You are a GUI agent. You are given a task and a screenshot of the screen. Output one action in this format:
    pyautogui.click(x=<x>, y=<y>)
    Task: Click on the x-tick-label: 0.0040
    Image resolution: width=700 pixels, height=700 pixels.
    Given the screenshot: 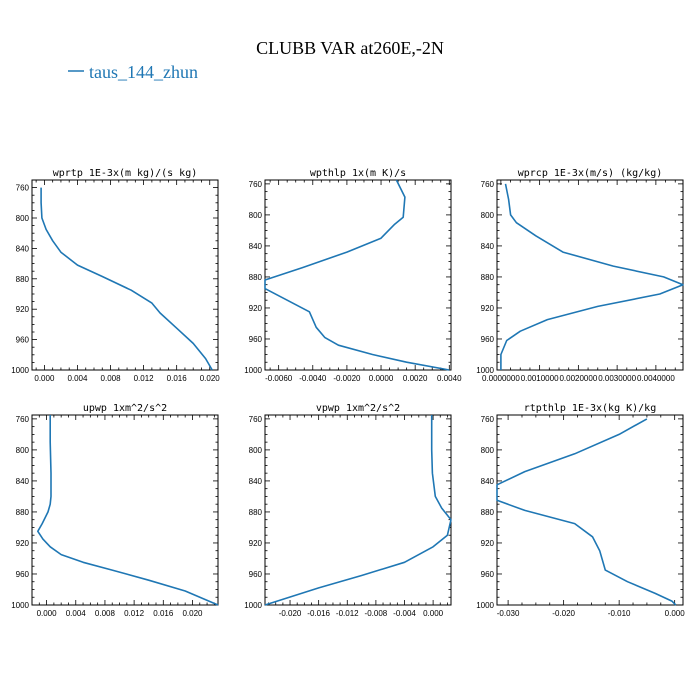 What is the action you would take?
    pyautogui.click(x=449, y=378)
    